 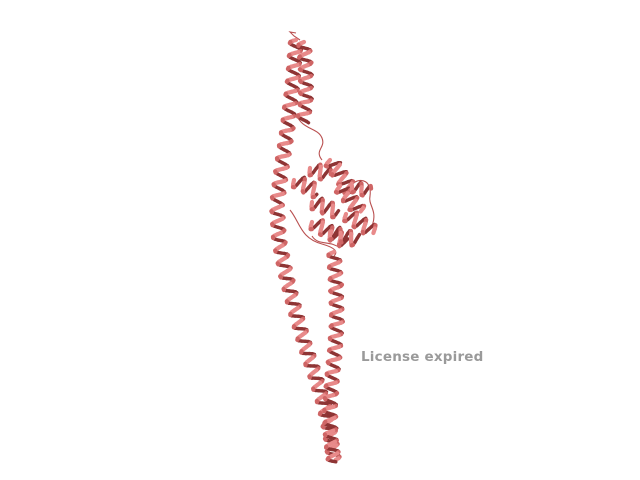 What do you see at coordinates (310, 139) in the screenshot?
I see `loop-upper` at bounding box center [310, 139].